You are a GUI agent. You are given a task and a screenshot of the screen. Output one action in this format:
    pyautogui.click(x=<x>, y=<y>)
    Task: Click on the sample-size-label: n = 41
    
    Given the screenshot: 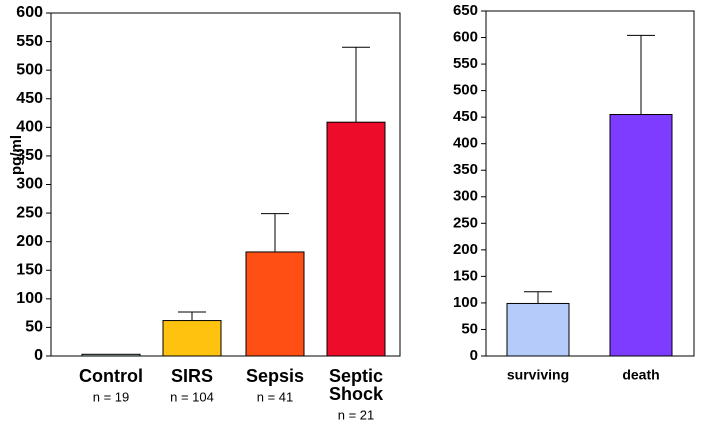 What is the action you would take?
    pyautogui.click(x=275, y=396)
    